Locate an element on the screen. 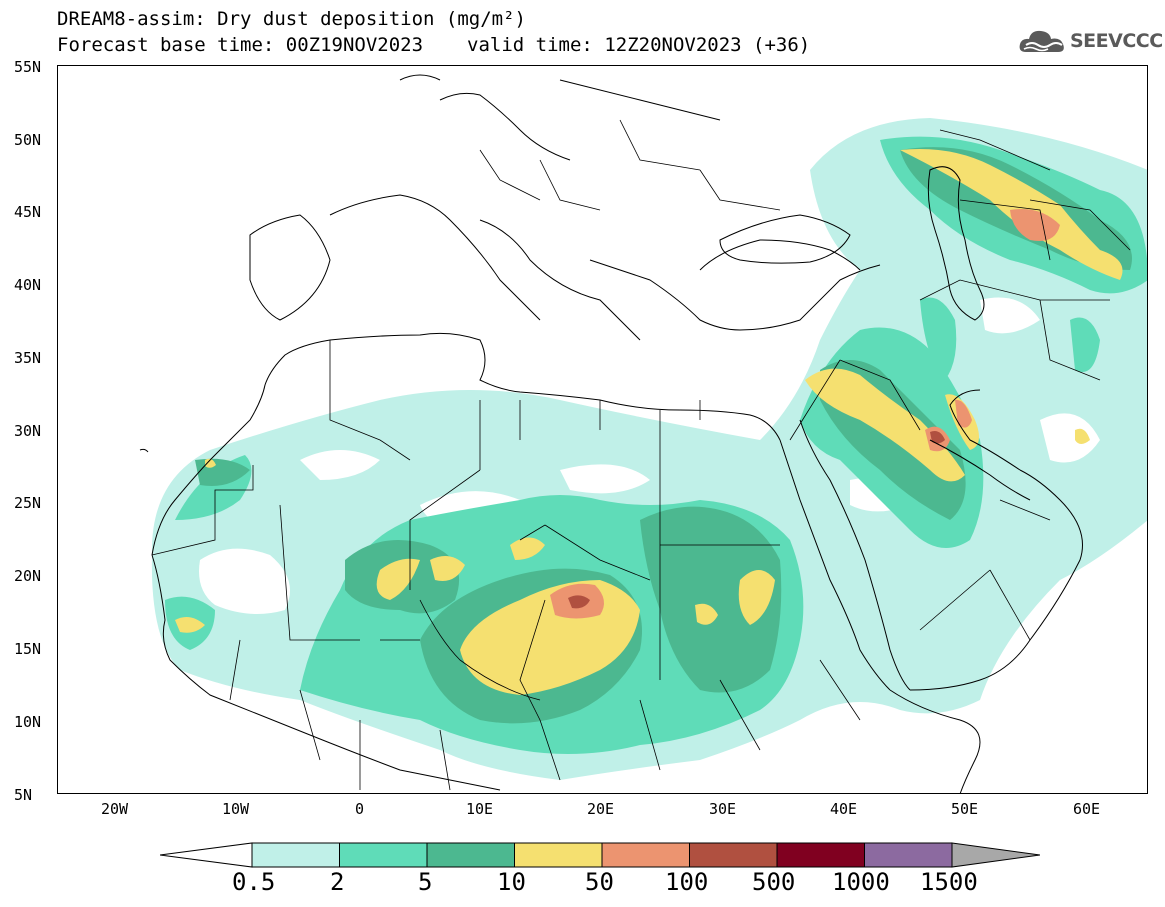 The height and width of the screenshot is (907, 1165). legend-label-0-5: 0.5 is located at coordinates (254, 882).